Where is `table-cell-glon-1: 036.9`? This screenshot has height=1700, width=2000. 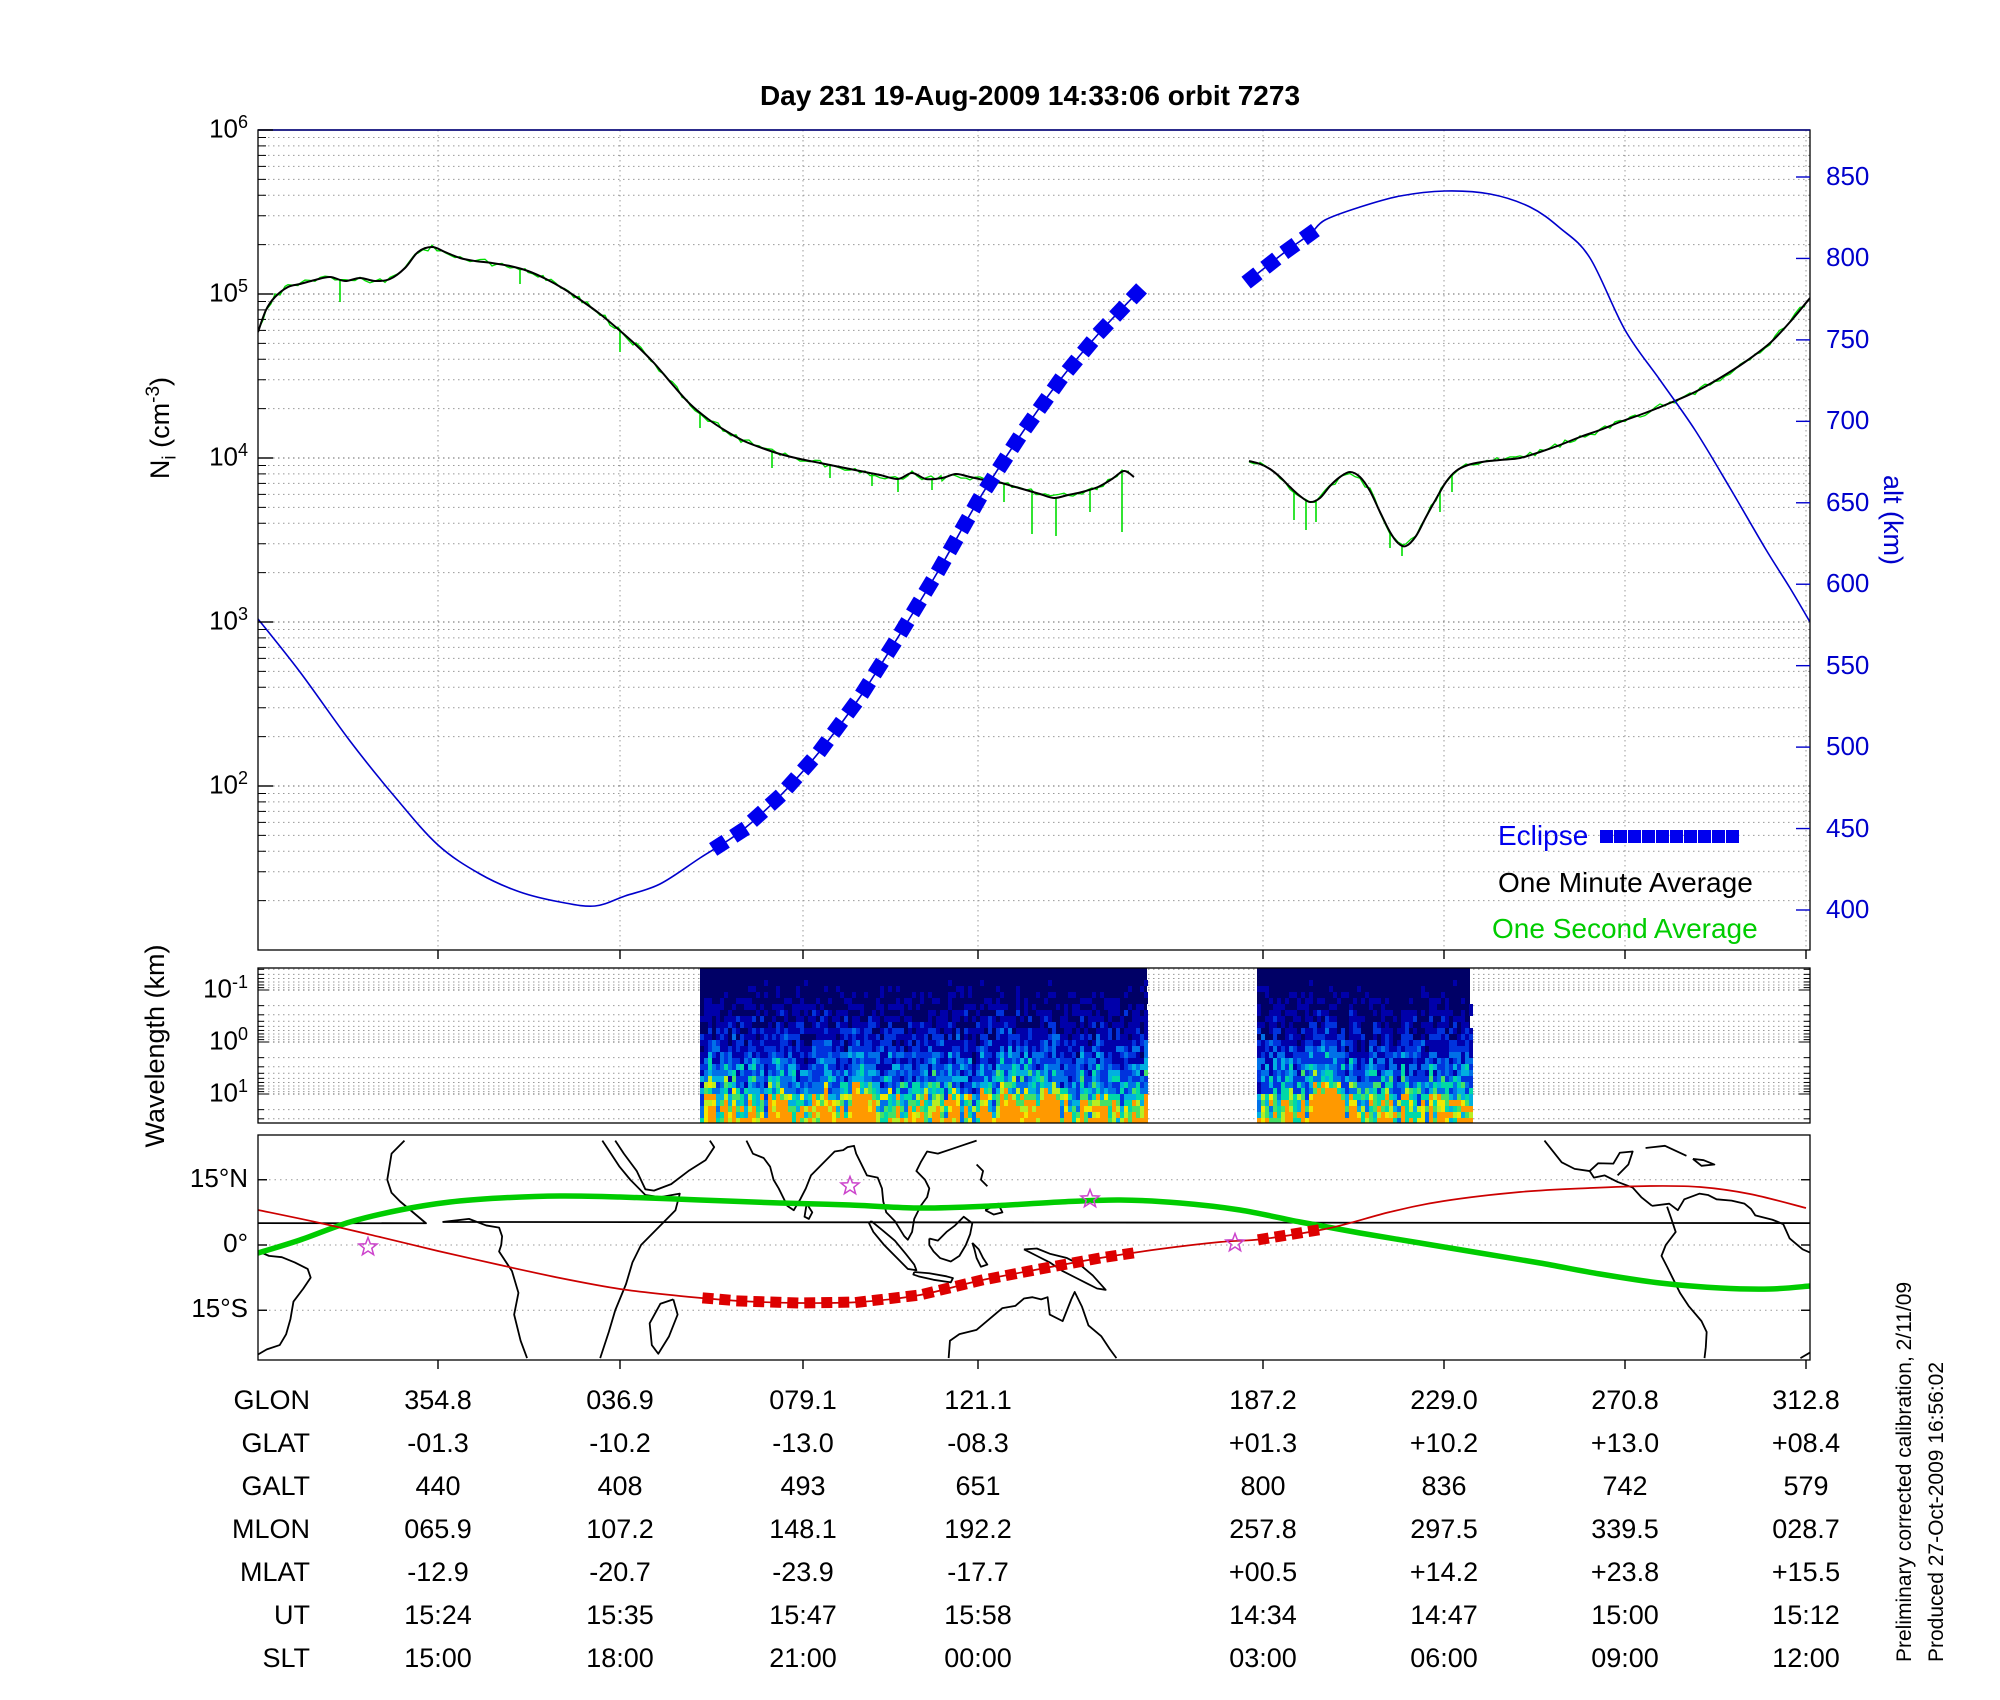
table-cell-glon-1: 036.9 is located at coordinates (620, 1400).